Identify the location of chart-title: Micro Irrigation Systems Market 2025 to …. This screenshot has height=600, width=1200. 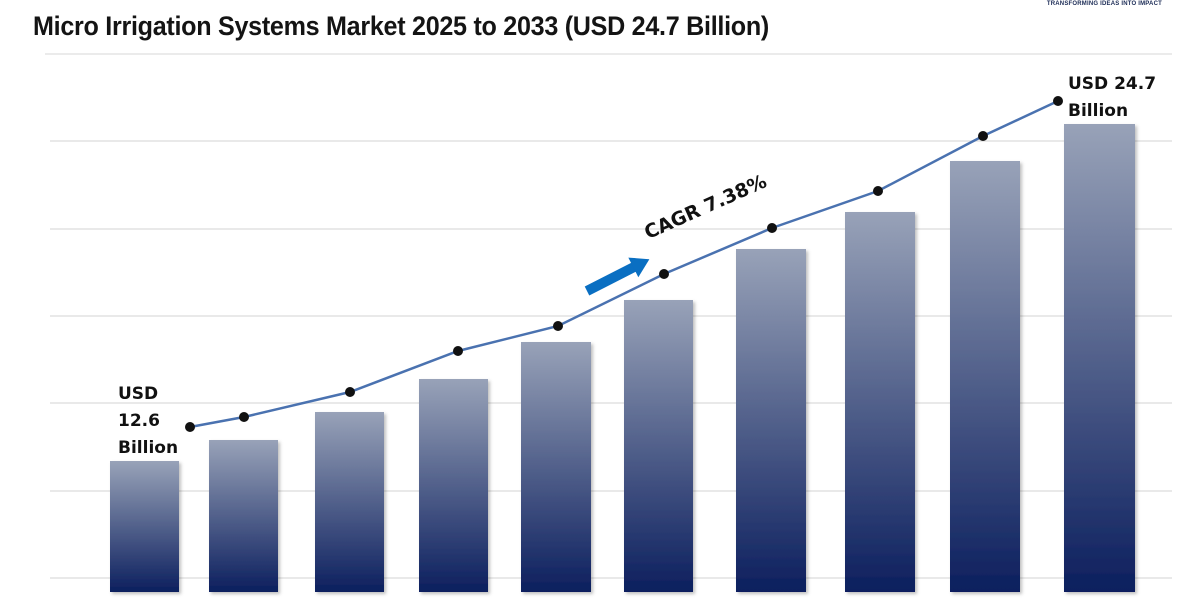
(401, 26).